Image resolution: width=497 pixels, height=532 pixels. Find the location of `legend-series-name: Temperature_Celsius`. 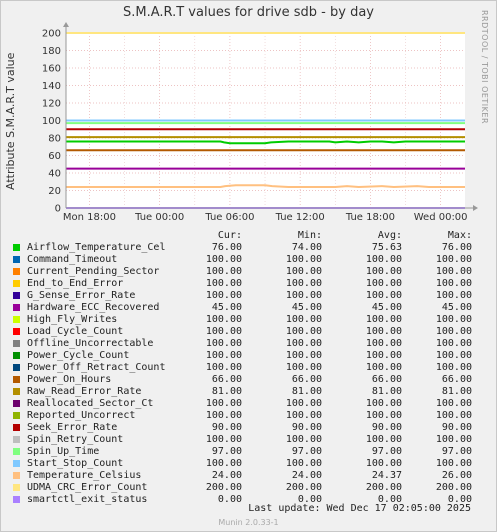

legend-series-name: Temperature_Celsius is located at coordinates (84, 475).